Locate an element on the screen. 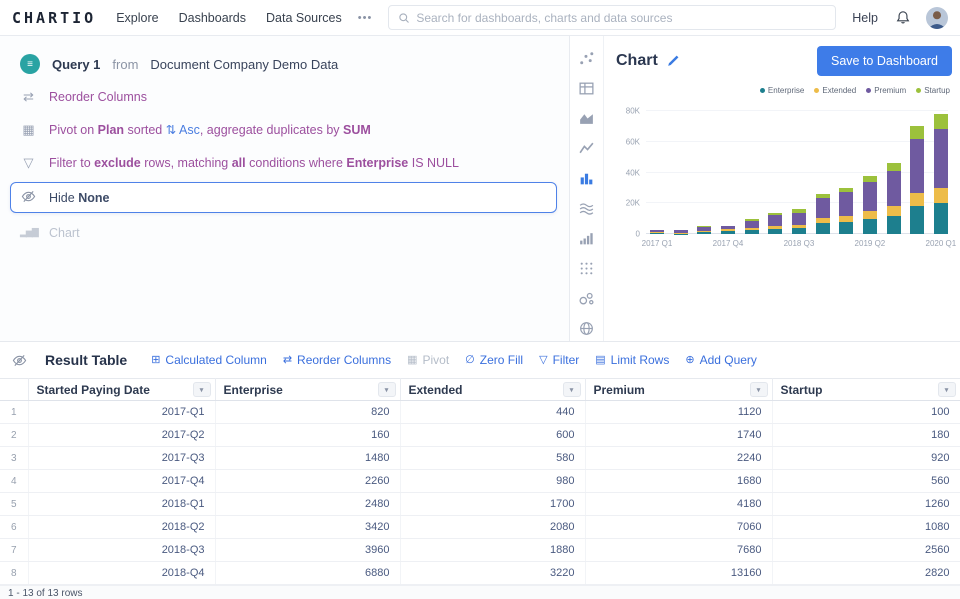  table-cell: 560 is located at coordinates (866, 481).